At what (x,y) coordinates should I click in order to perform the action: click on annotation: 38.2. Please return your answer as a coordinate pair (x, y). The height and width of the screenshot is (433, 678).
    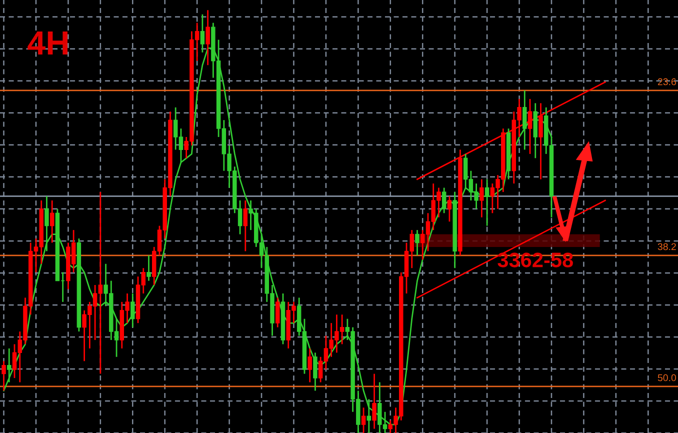
    Looking at the image, I should click on (667, 246).